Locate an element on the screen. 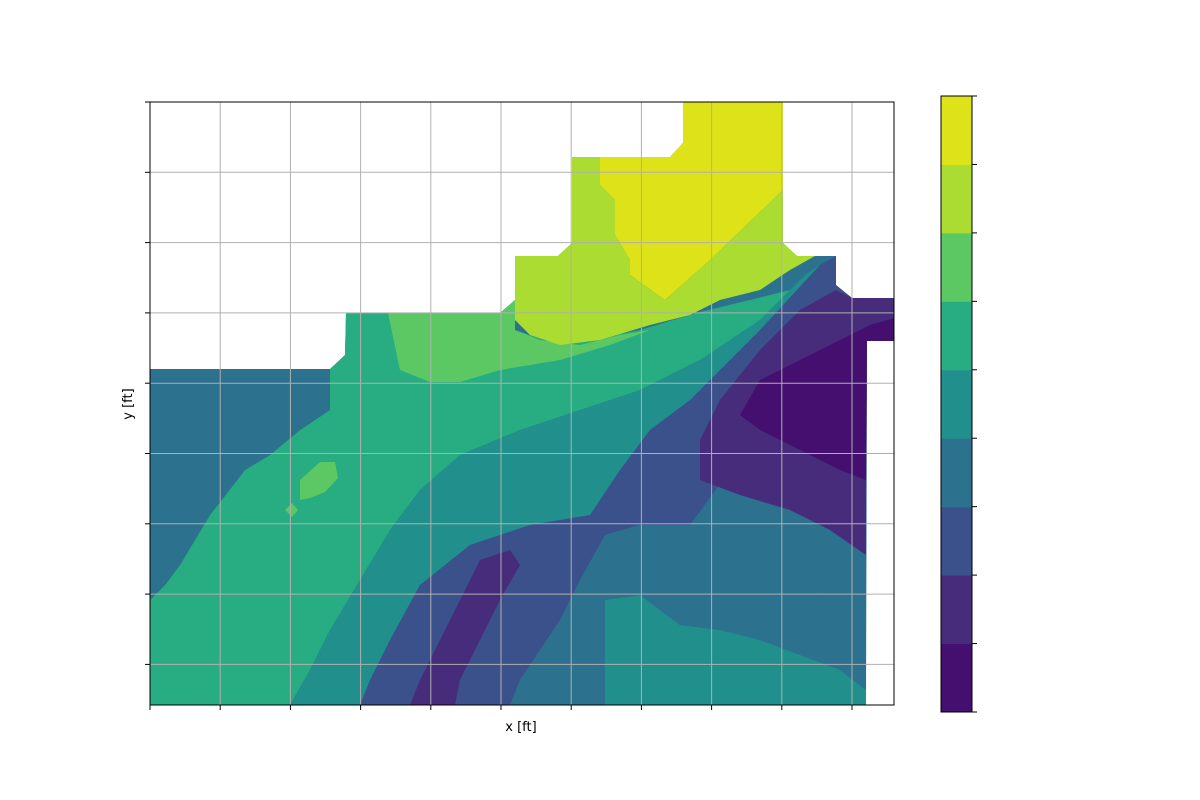 The height and width of the screenshot is (800, 1200). contour-region-level-4-lowright is located at coordinates (735, 650).